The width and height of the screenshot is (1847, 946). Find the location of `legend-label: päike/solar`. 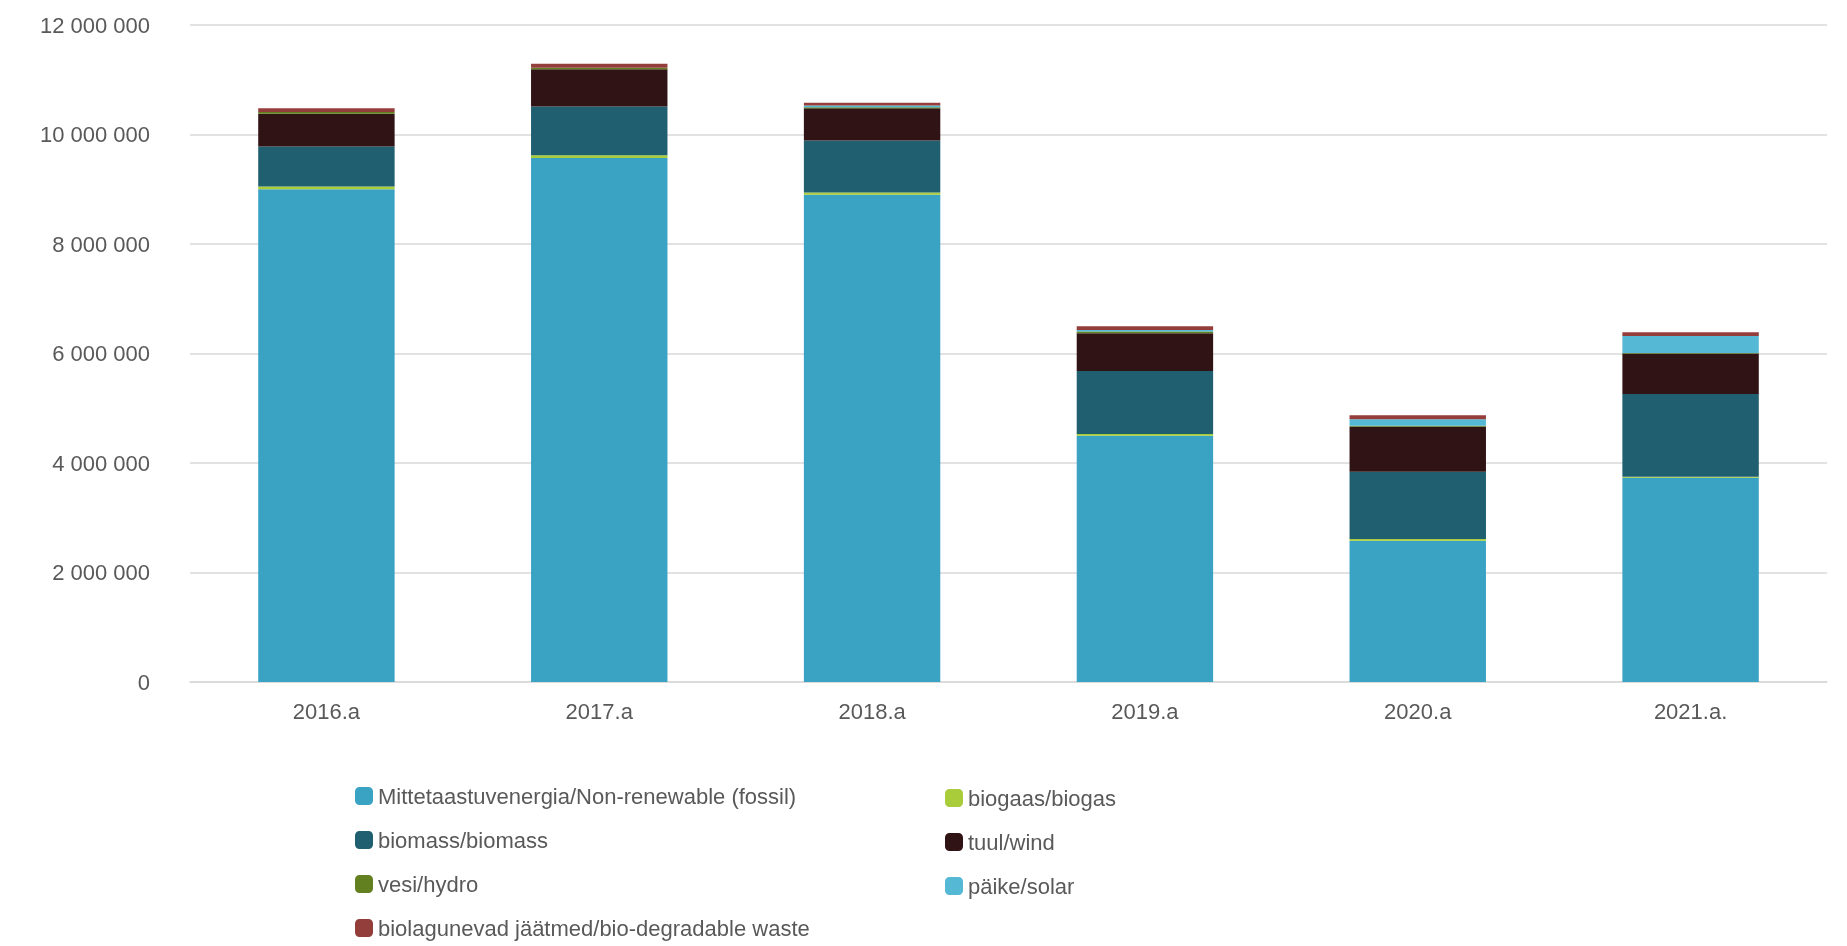

legend-label: päike/solar is located at coordinates (1021, 886).